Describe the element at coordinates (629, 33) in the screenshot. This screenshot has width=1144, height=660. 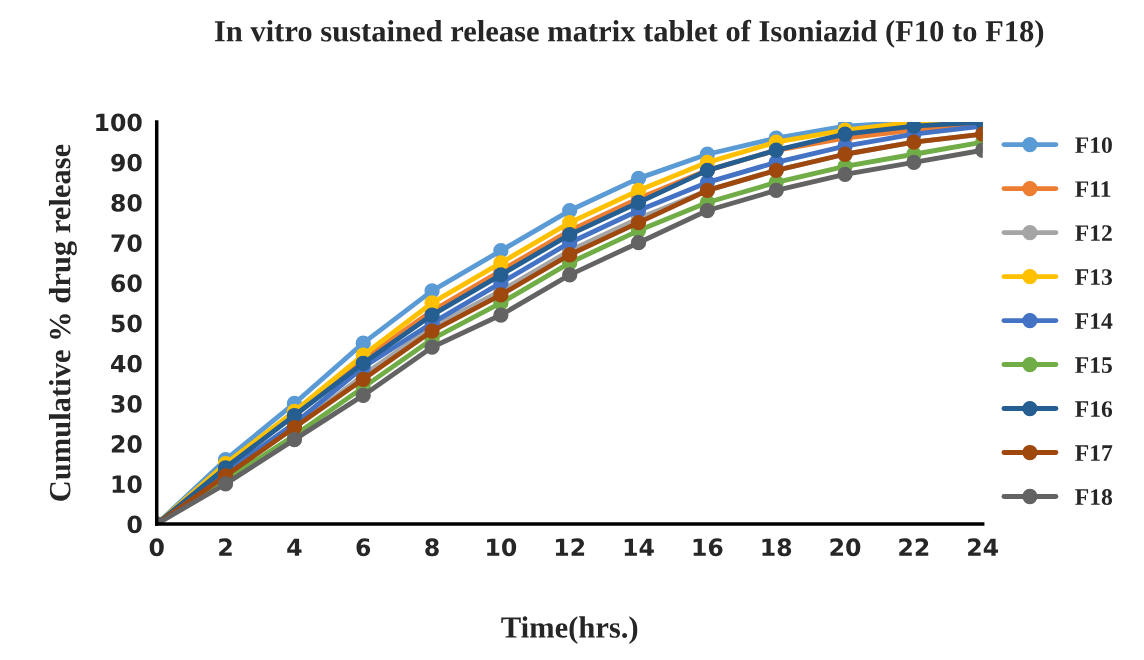
I see `chart-title: In vitro sustained release matrix tablet of Isoniazid (F10 to F18)` at that location.